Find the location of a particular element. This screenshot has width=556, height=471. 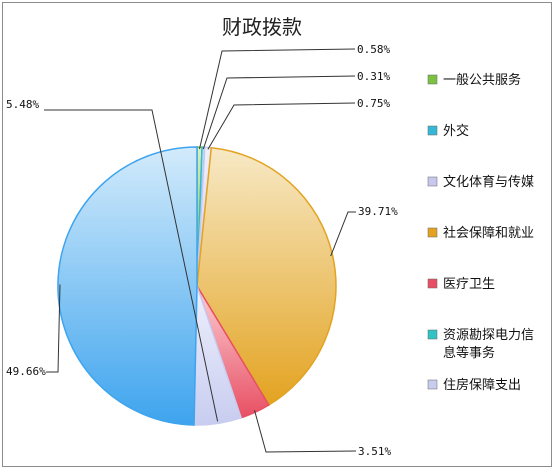

legend-item: 外交 is located at coordinates (448, 131).